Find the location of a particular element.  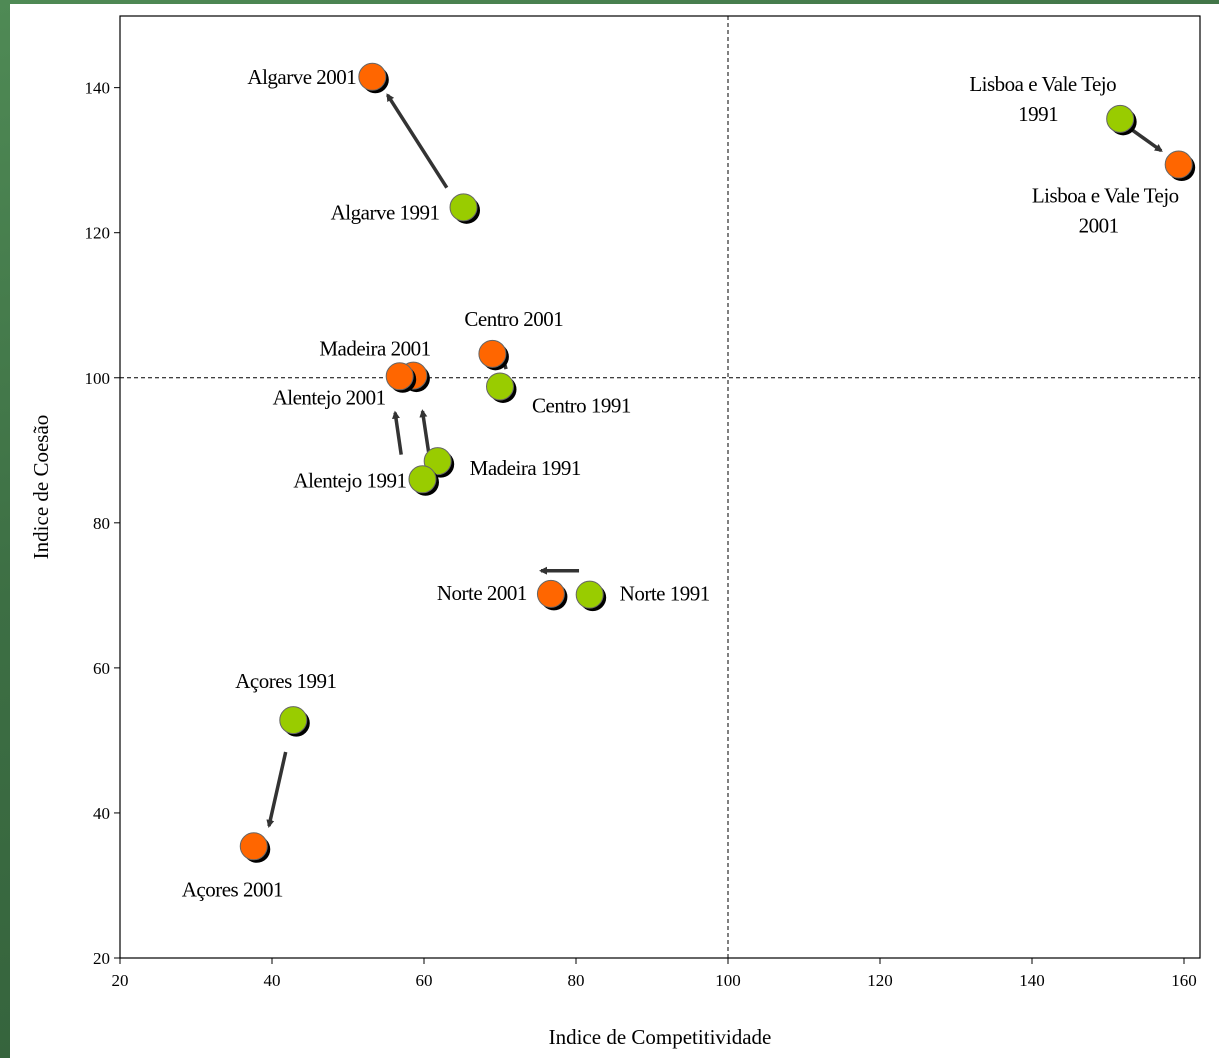

x-tick-label: 60 is located at coordinates (424, 980).